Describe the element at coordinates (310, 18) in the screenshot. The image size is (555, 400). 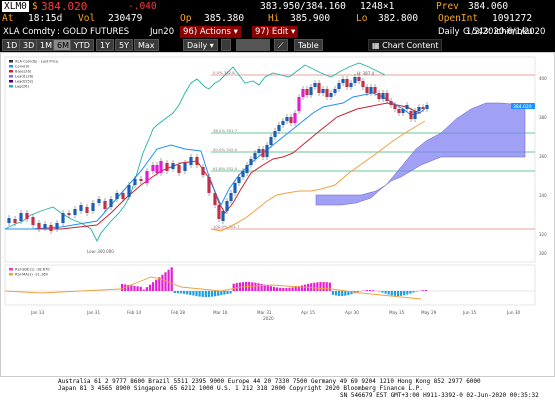
I see `high-value: 385.900` at that location.